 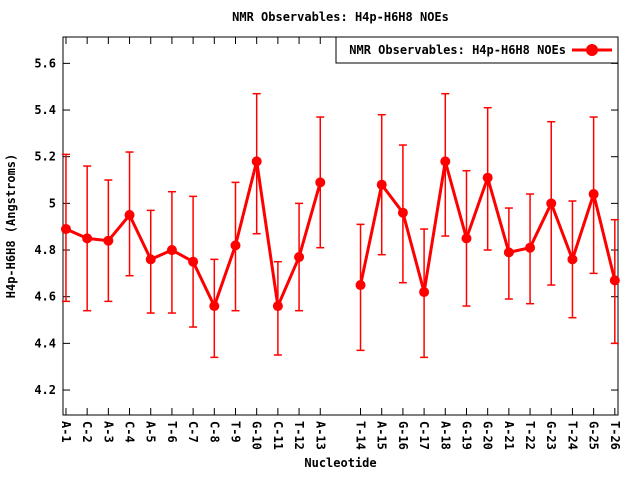 What do you see at coordinates (615, 435) in the screenshot?
I see `x-tick-label: T-26` at bounding box center [615, 435].